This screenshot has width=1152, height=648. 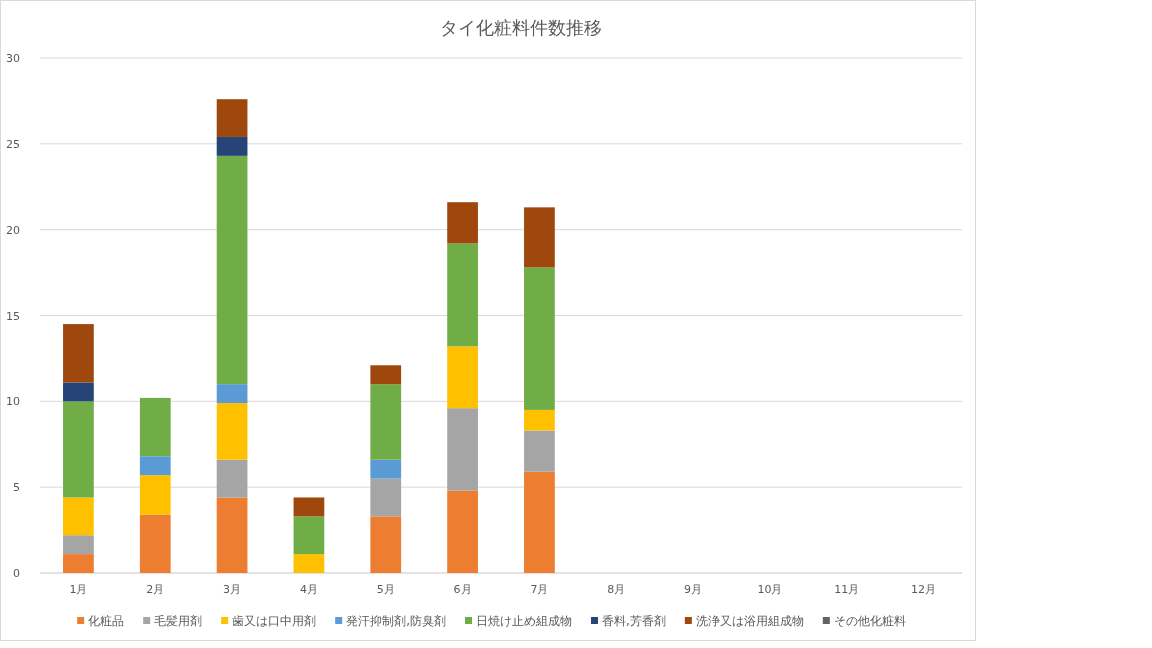 What do you see at coordinates (462, 589) in the screenshot?
I see `x-tick-label: 6月` at bounding box center [462, 589].